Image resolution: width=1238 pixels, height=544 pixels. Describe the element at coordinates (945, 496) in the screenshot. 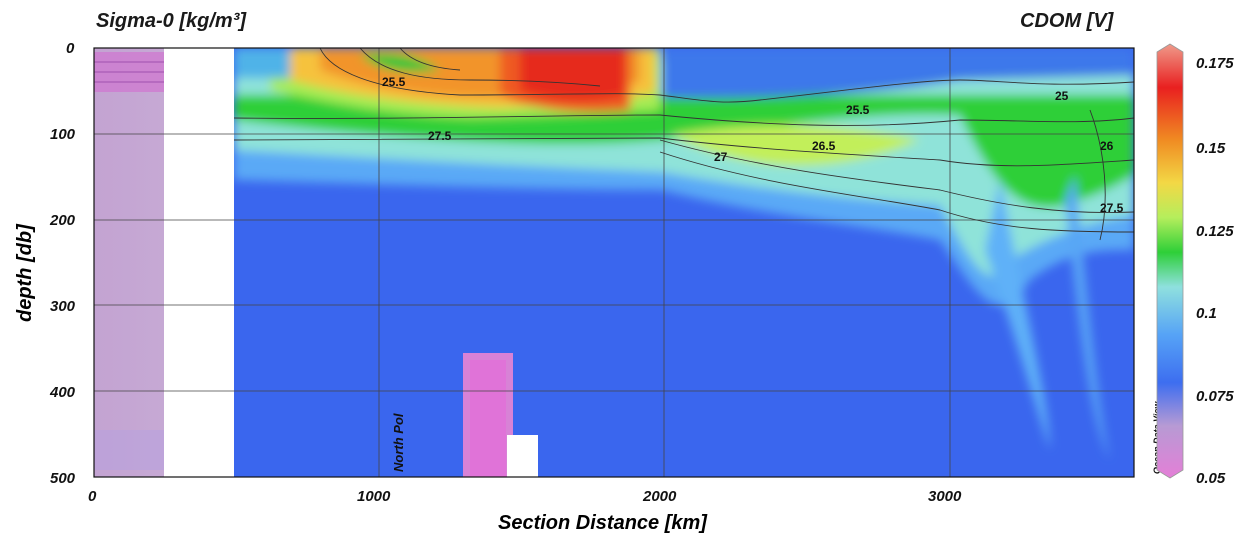

I see `x-tick-label: 3000` at that location.